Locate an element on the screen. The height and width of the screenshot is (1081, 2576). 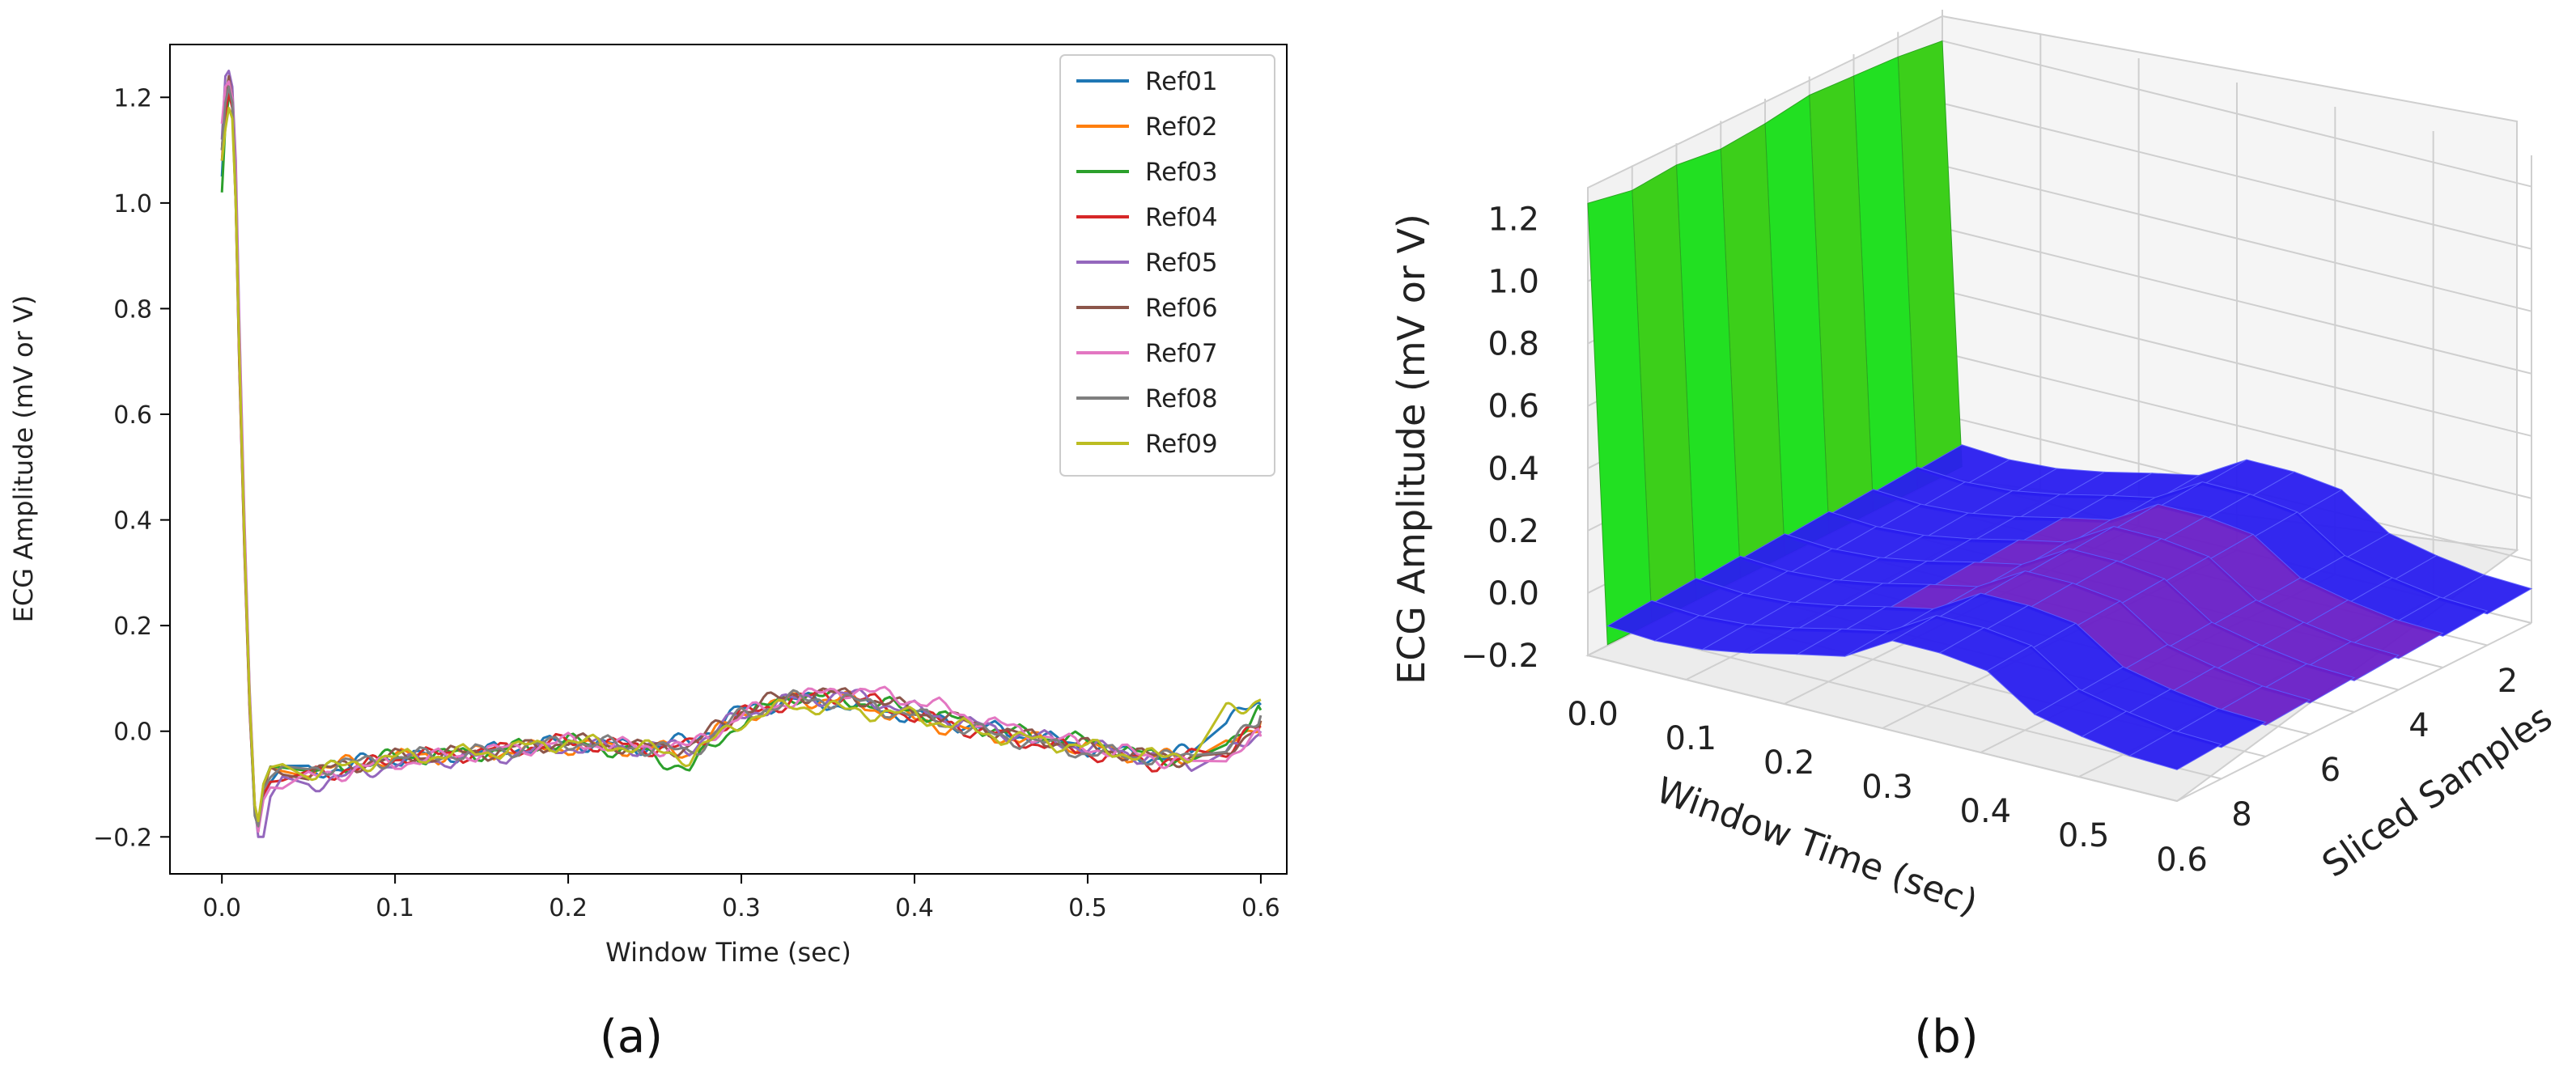
y-axis-label: ECG Amplitude (mV or V) is located at coordinates (23, 459).